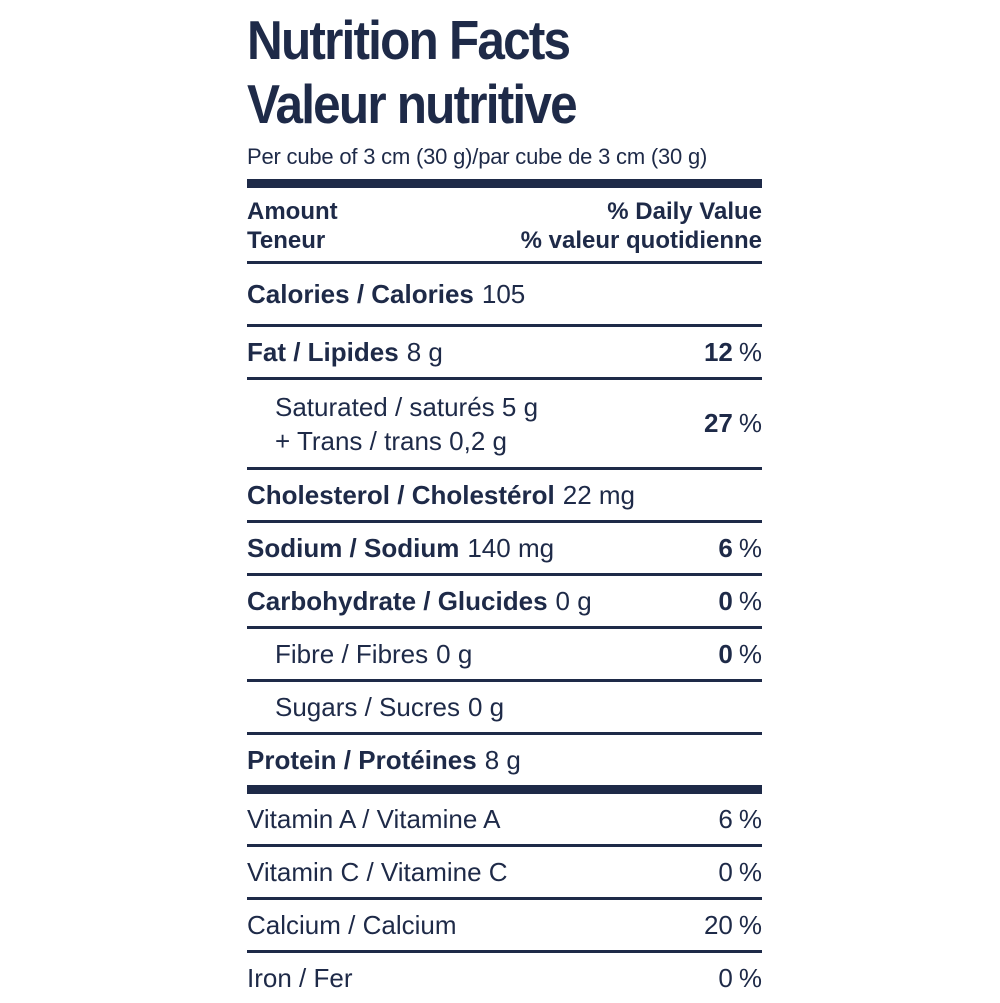  Describe the element at coordinates (504, 819) in the screenshot. I see `row-vitamin-a: Vitamin A / Vitamine A 6 %` at that location.